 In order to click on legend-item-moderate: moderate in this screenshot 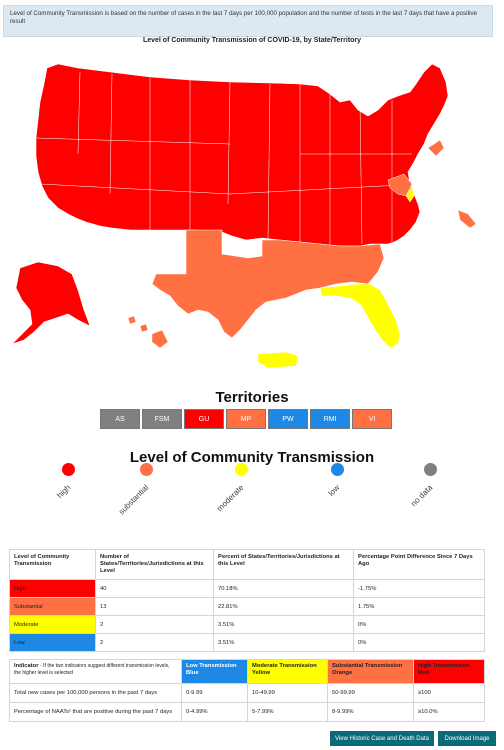, I will do `click(233, 488)`.